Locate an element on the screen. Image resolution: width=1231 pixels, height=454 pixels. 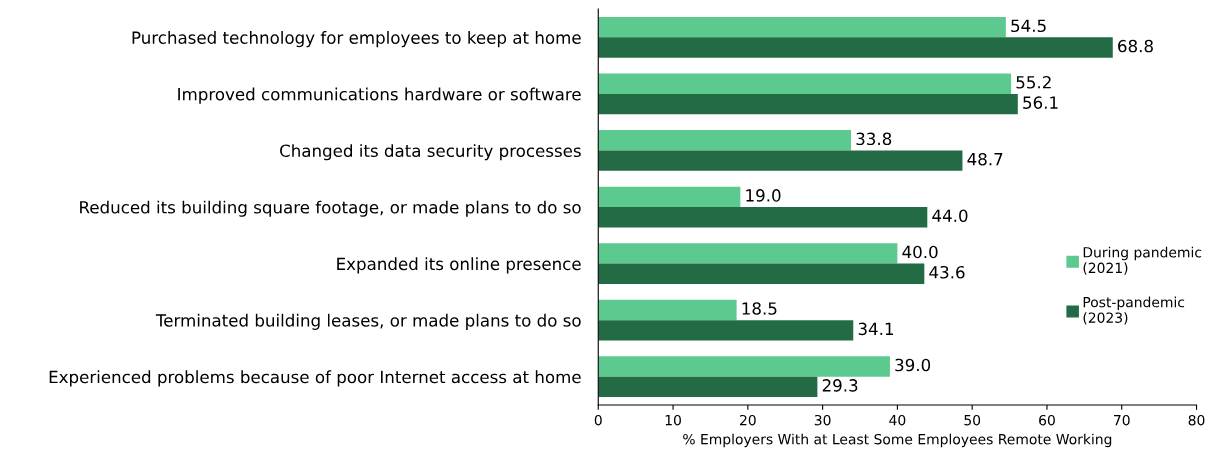
x-tick-label: 30 is located at coordinates (822, 420).